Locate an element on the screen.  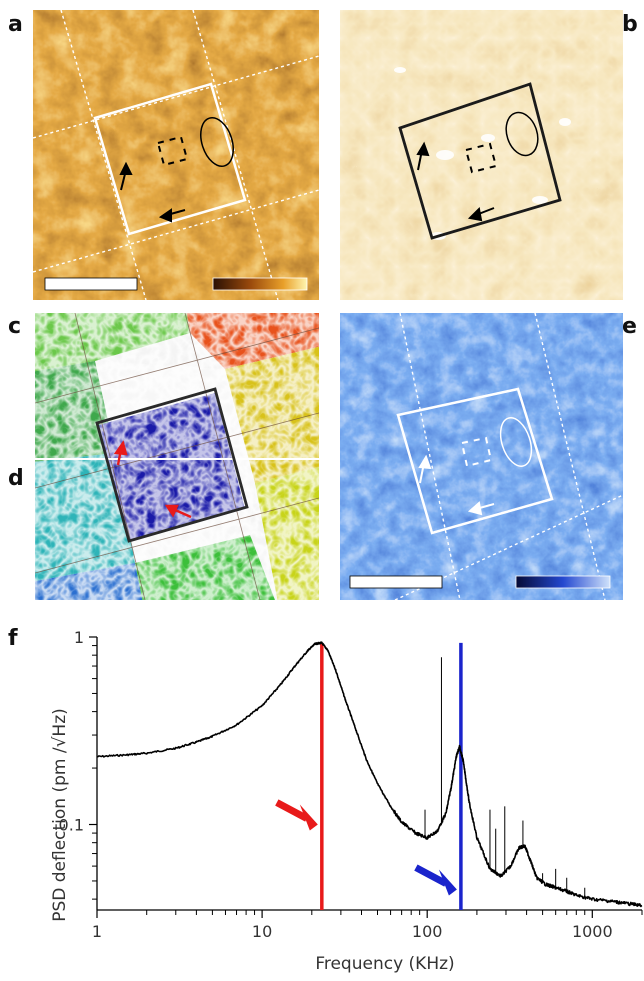
x-axis-label: Frequency (KHz) is located at coordinates (384, 964).